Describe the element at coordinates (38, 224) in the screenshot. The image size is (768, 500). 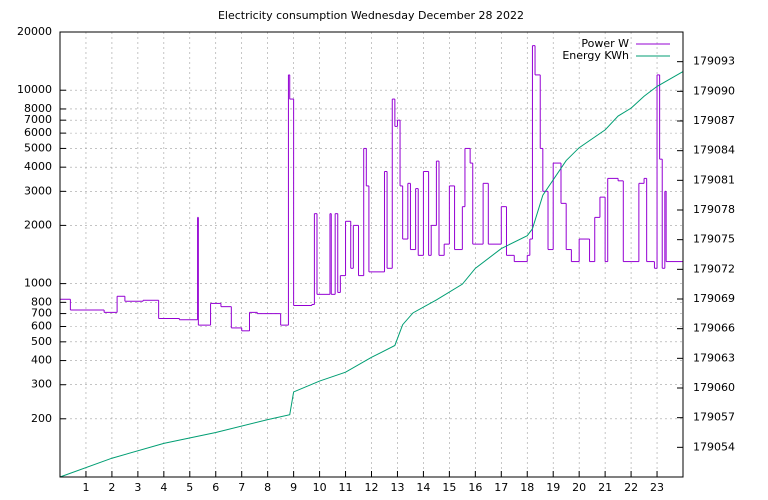
I see `y-tick-label: 2000` at that location.